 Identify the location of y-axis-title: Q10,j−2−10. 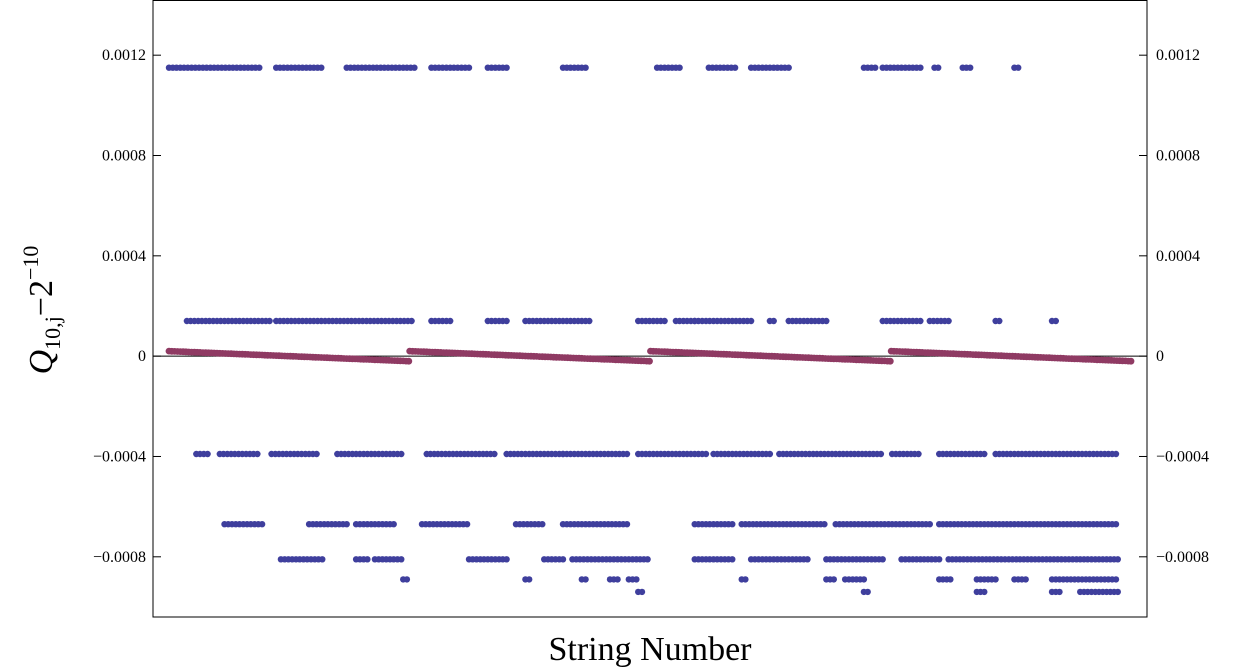
(41, 310).